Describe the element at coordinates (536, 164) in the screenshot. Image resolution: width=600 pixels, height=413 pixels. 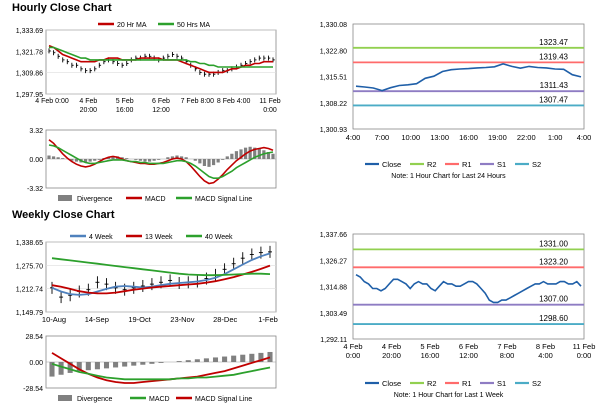
I see `legend-s2-label: S2` at that location.